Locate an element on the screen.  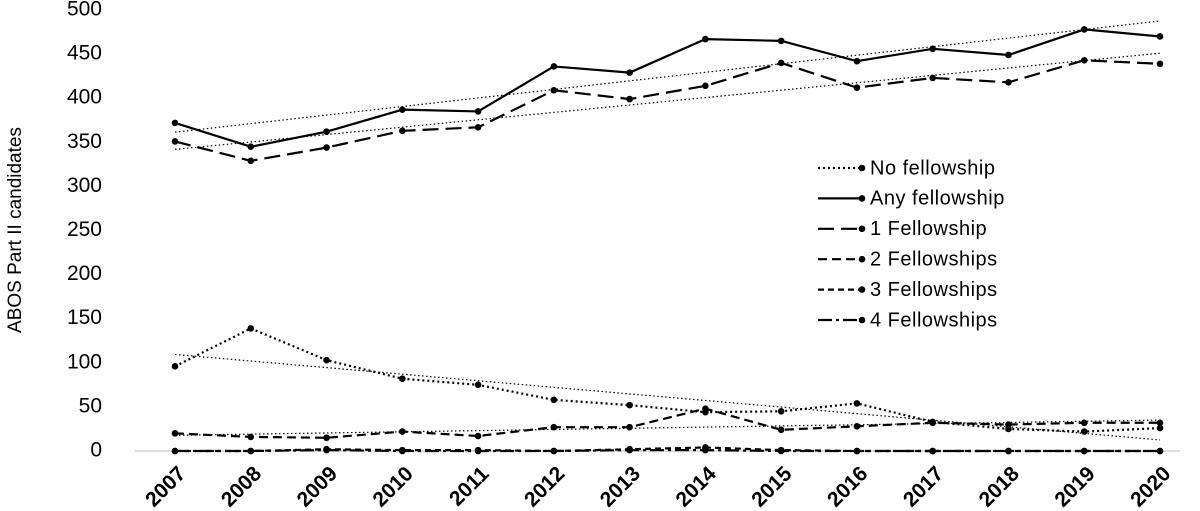
y-tick-label: 0 is located at coordinates (96, 450).